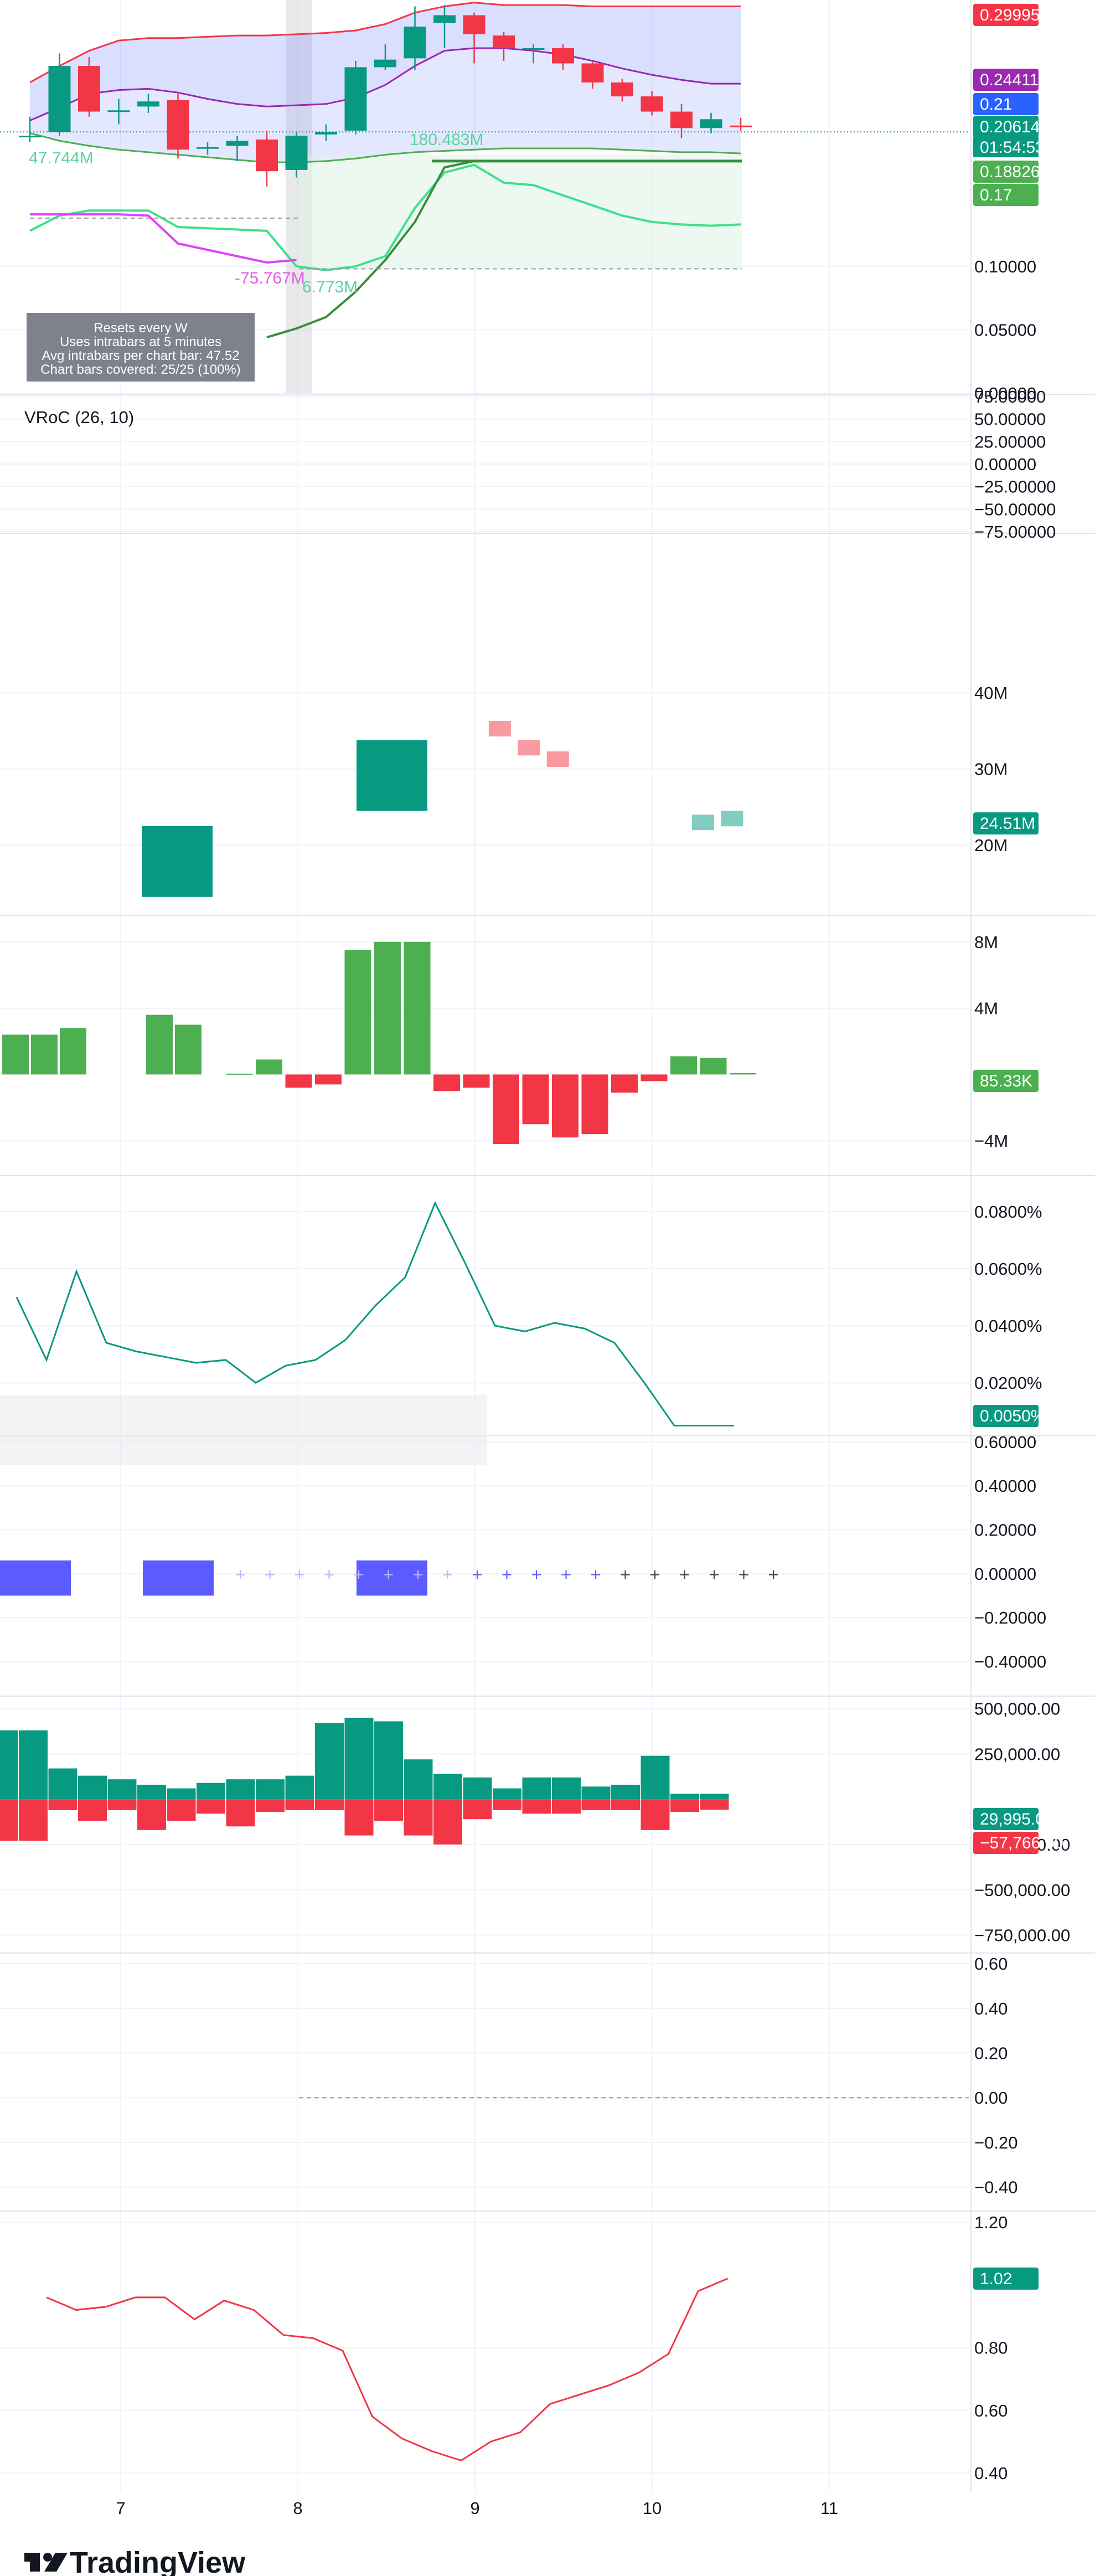 This screenshot has width=1095, height=2576. What do you see at coordinates (986, 942) in the screenshot?
I see `y-axis-tick-label: 8M` at bounding box center [986, 942].